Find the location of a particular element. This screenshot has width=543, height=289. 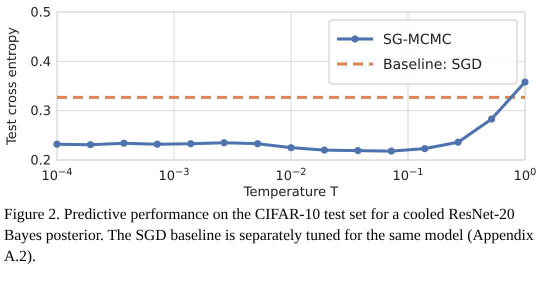

x-tick-label: 10$^{−2}$ is located at coordinates (291, 175).